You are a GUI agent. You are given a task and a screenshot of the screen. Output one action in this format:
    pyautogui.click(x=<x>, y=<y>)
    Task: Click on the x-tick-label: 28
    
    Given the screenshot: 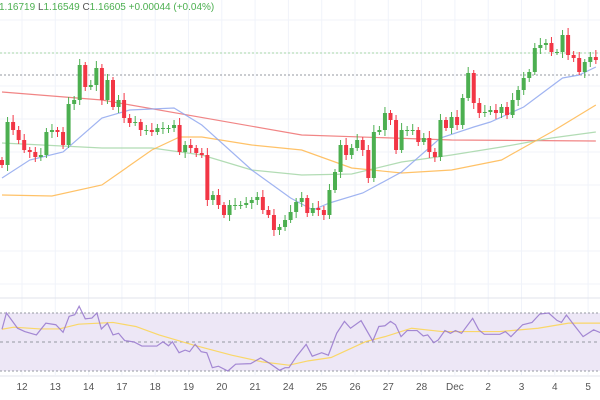 What is the action you would take?
    pyautogui.click(x=422, y=387)
    